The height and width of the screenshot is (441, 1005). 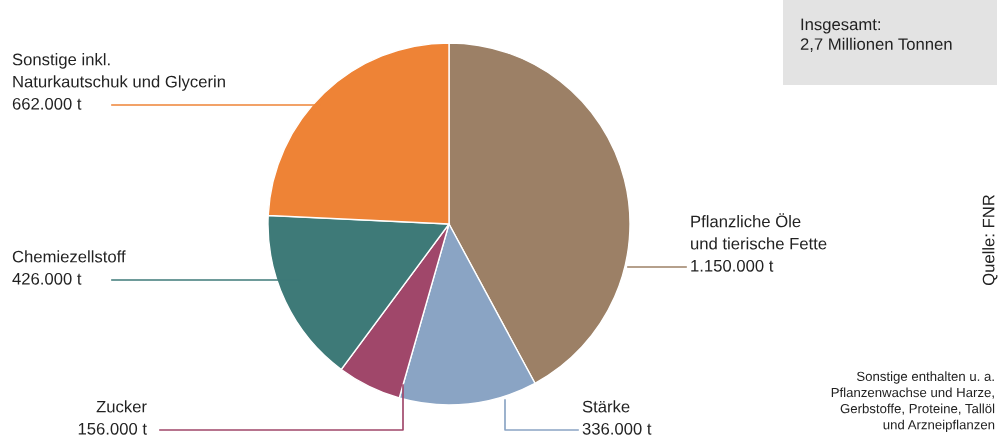 What do you see at coordinates (617, 428) in the screenshot?
I see `data-label: 336.000 t` at bounding box center [617, 428].